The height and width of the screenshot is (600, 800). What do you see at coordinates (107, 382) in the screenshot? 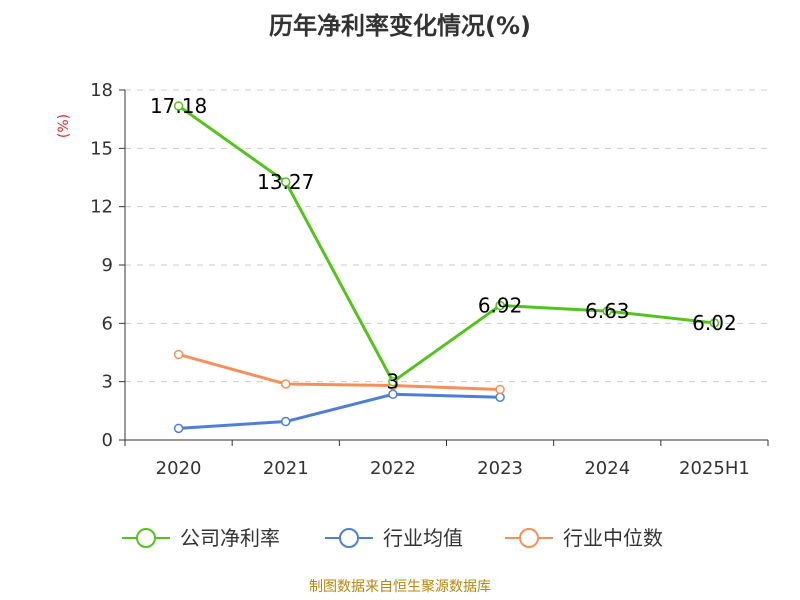
I see `y-tick-label: 3` at bounding box center [107, 382].